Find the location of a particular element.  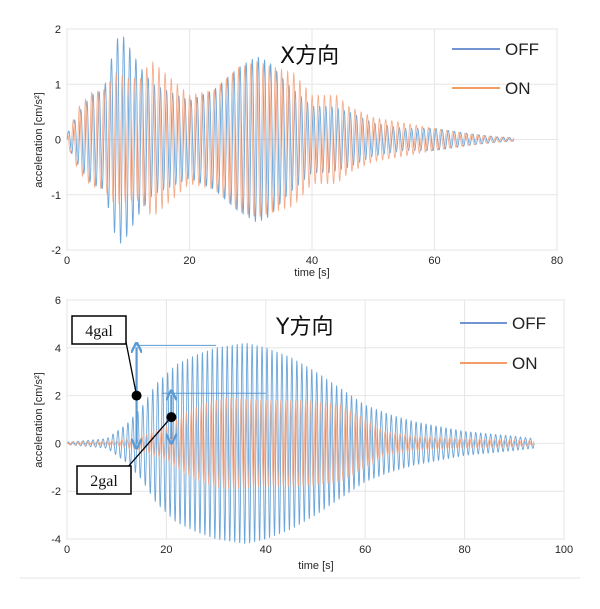

series-on-line is located at coordinates (300, 443).